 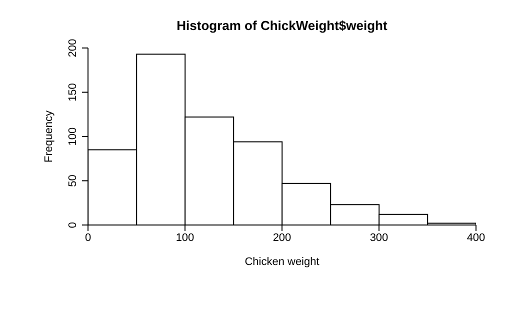 I want to click on y-tick-label: 100, so click(x=73, y=136).